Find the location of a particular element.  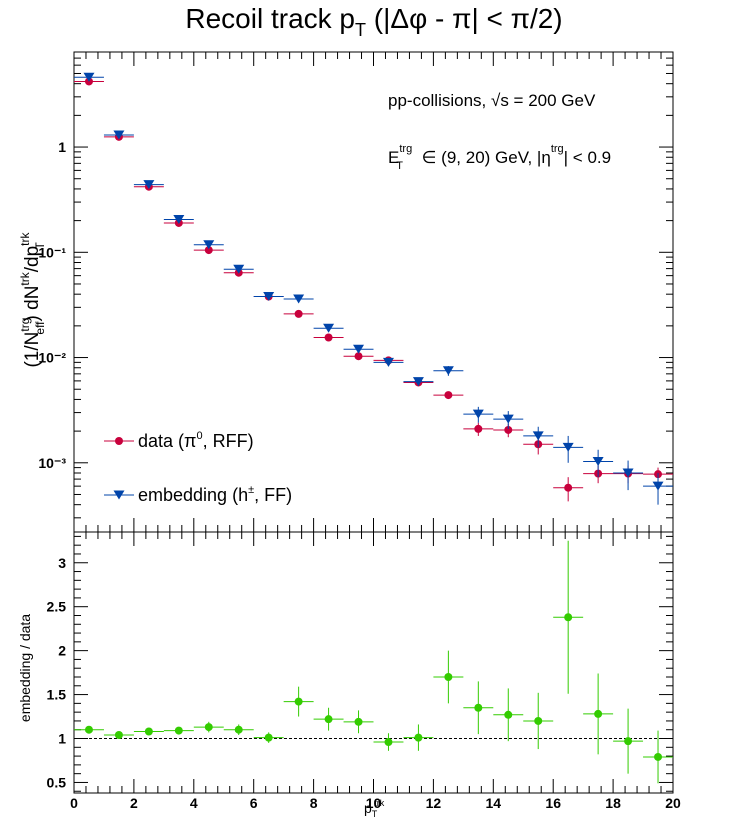

title-main: Recoil track p is located at coordinates (270, 18).